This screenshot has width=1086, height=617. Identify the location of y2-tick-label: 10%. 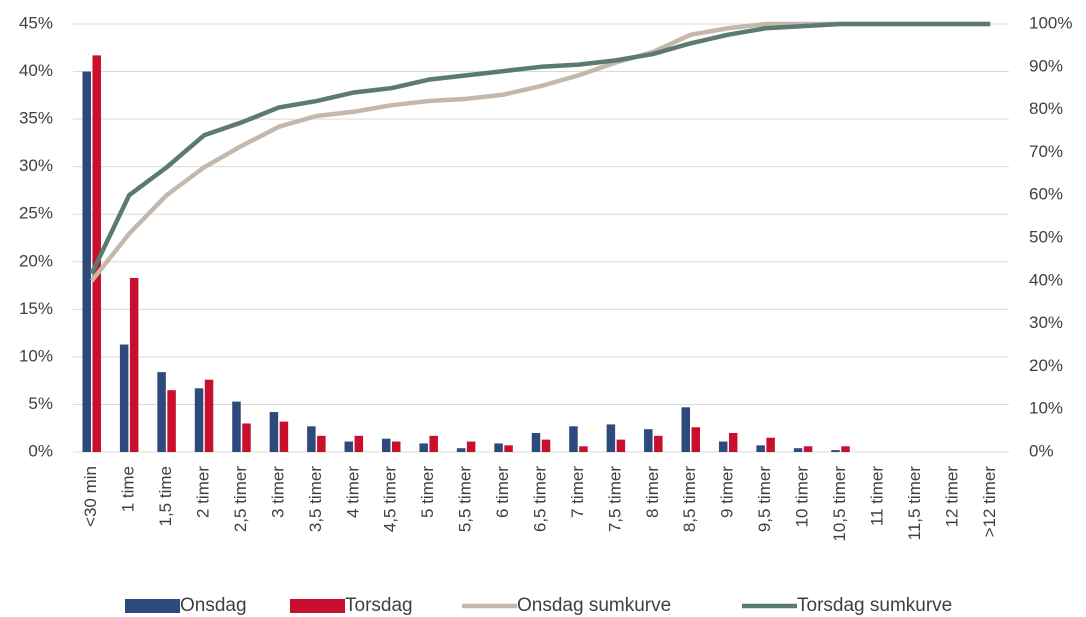
(1046, 408).